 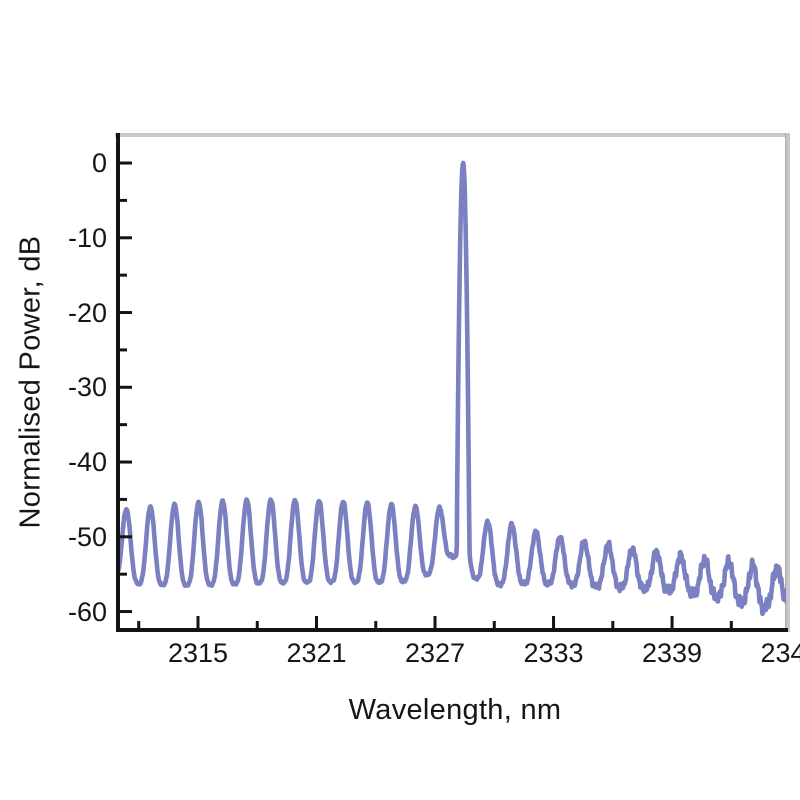 What do you see at coordinates (455, 710) in the screenshot?
I see `x-axis-title: Wavelength, nm` at bounding box center [455, 710].